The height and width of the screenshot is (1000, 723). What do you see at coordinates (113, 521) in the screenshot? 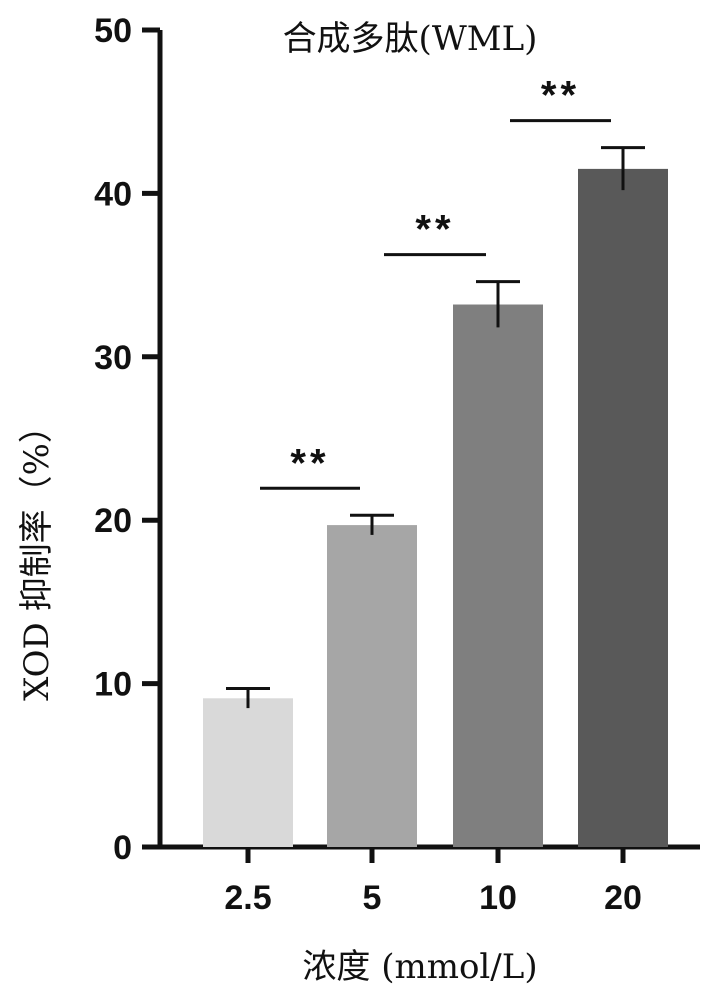
I see `y-tick-label: 20` at bounding box center [113, 521].